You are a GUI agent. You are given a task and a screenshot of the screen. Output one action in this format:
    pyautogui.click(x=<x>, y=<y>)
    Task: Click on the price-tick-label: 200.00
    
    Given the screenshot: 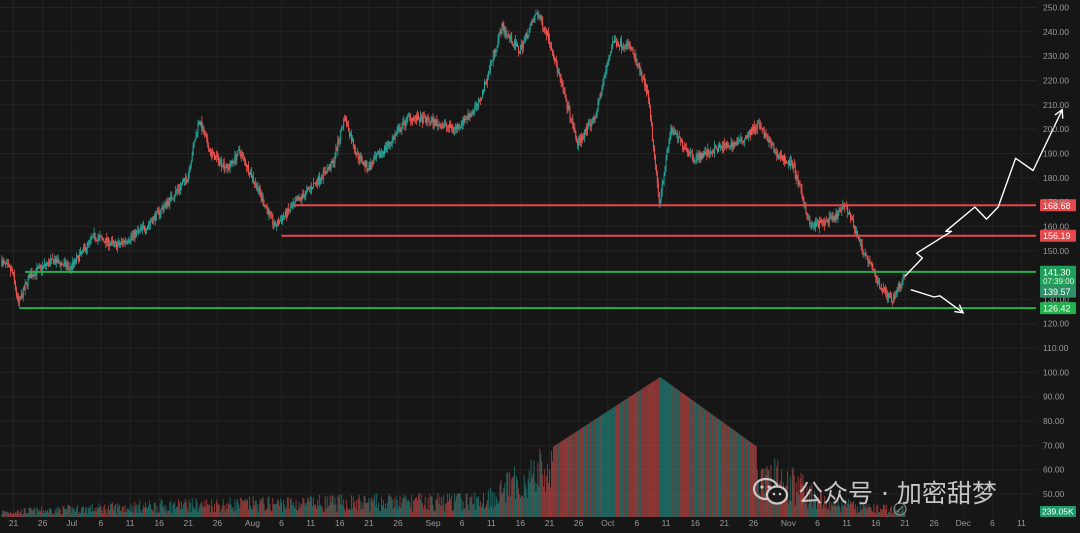 What is the action you would take?
    pyautogui.click(x=1056, y=129)
    